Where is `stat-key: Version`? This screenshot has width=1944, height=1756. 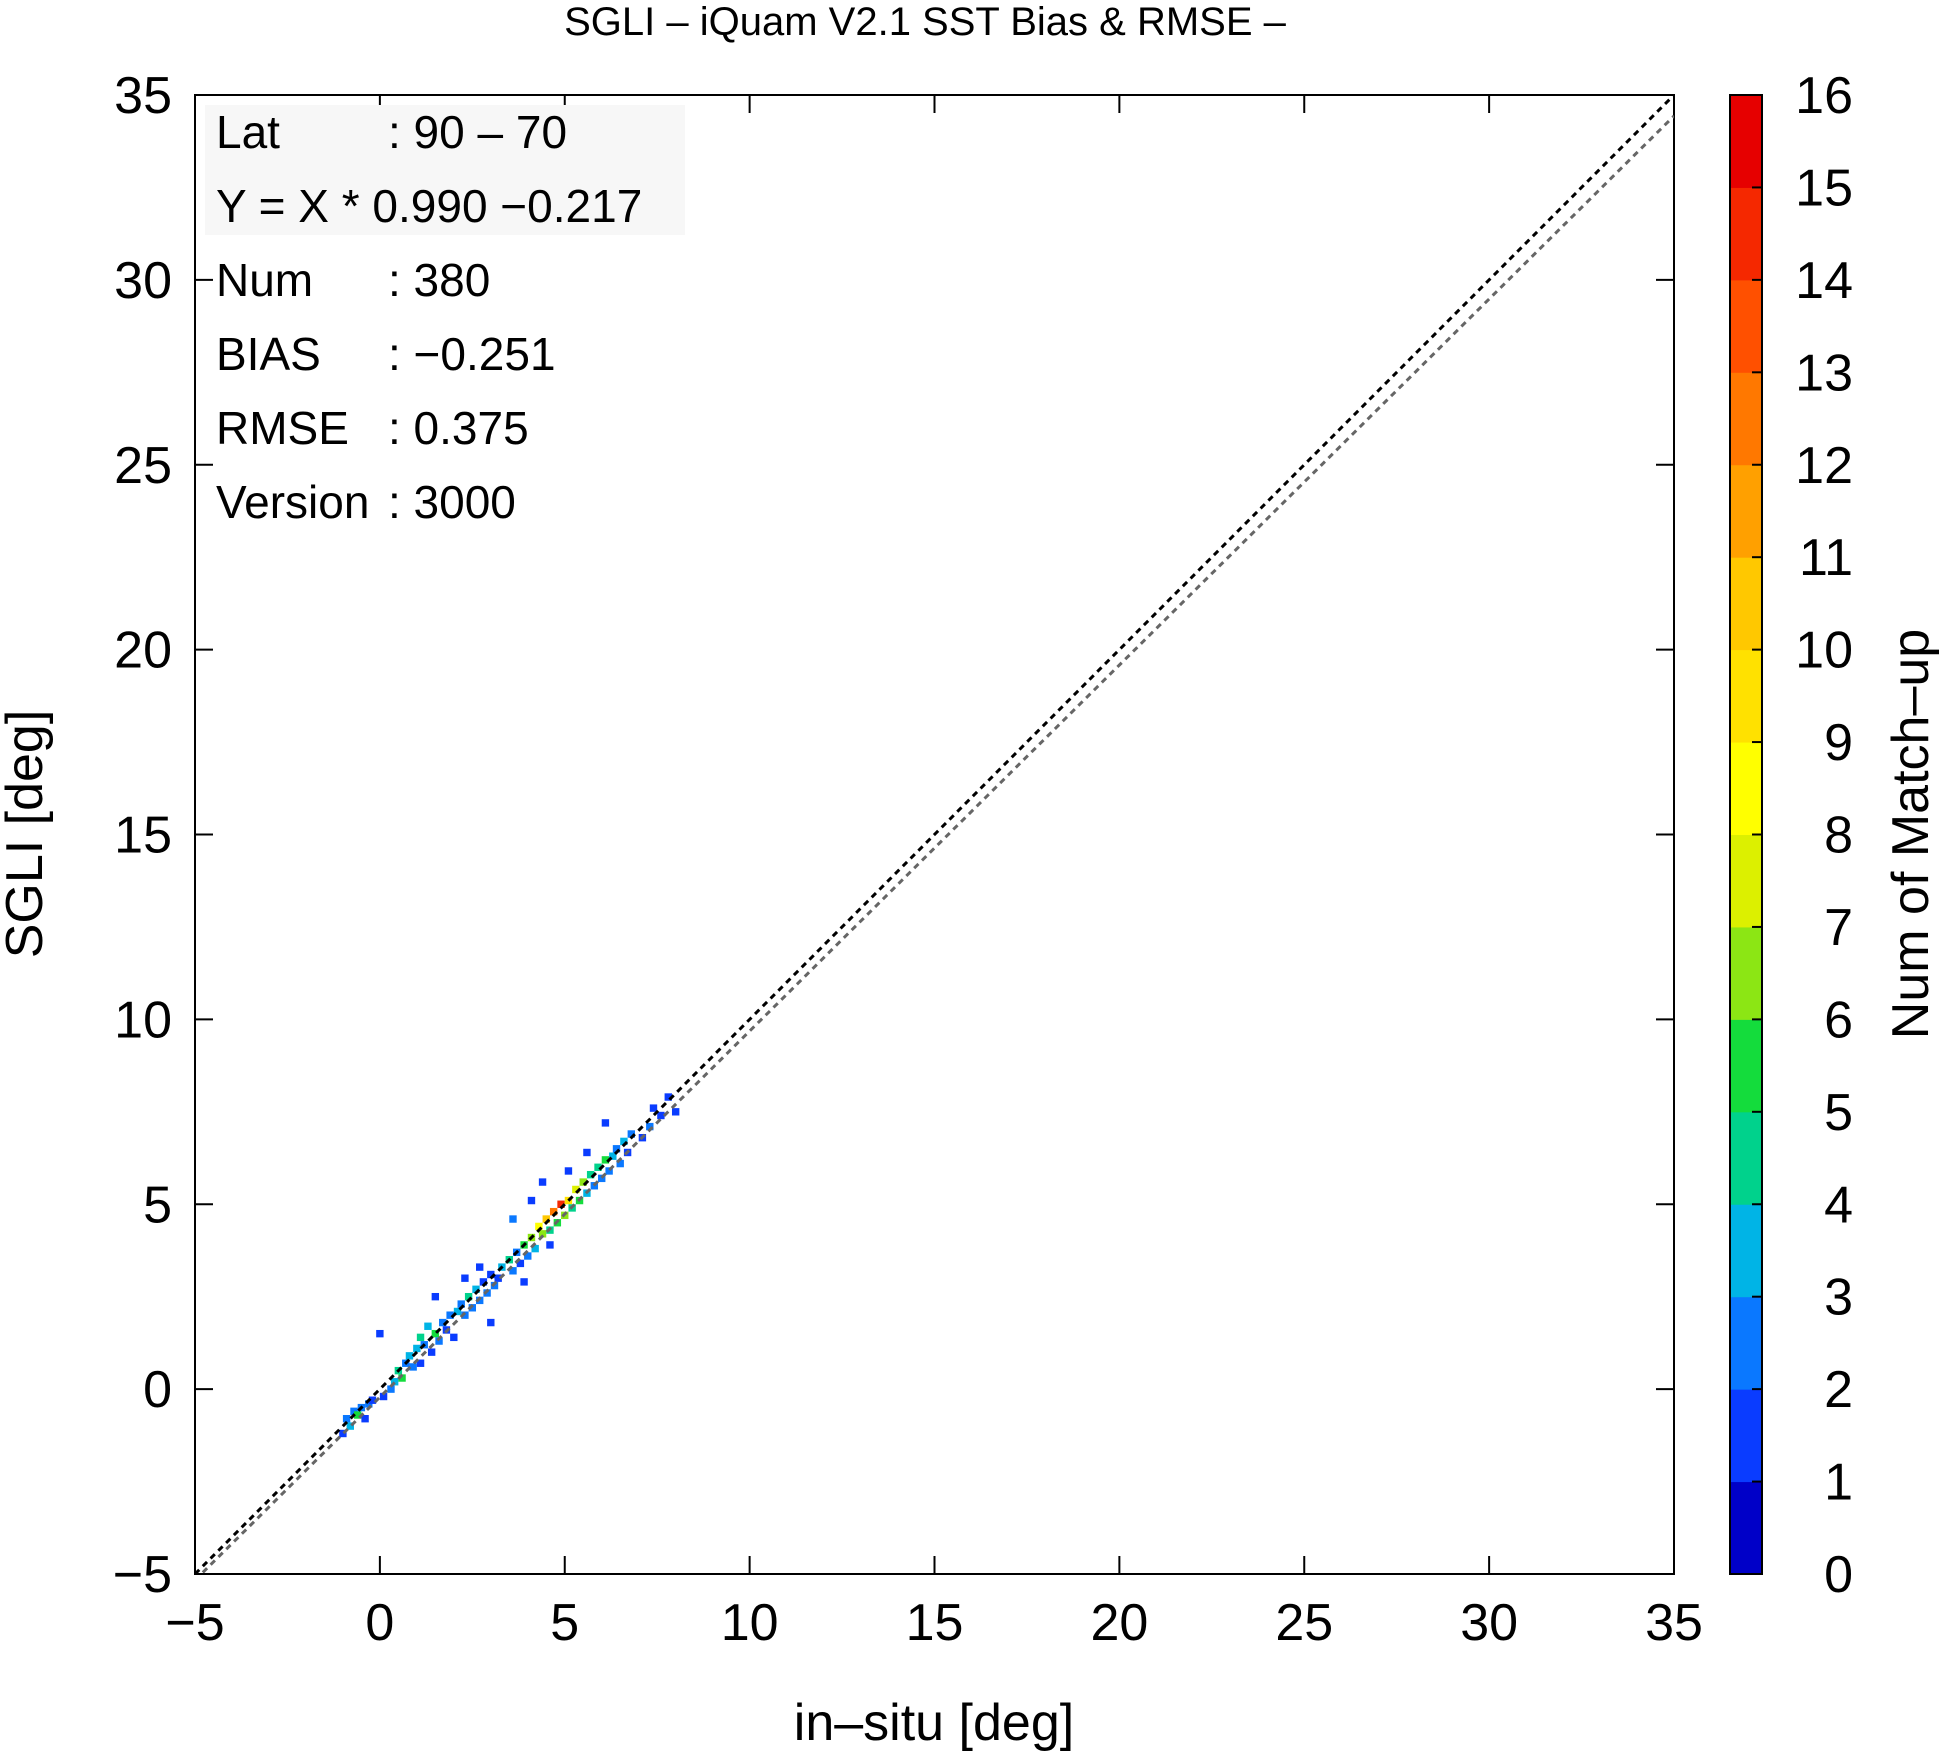 stat-key: Version is located at coordinates (292, 502).